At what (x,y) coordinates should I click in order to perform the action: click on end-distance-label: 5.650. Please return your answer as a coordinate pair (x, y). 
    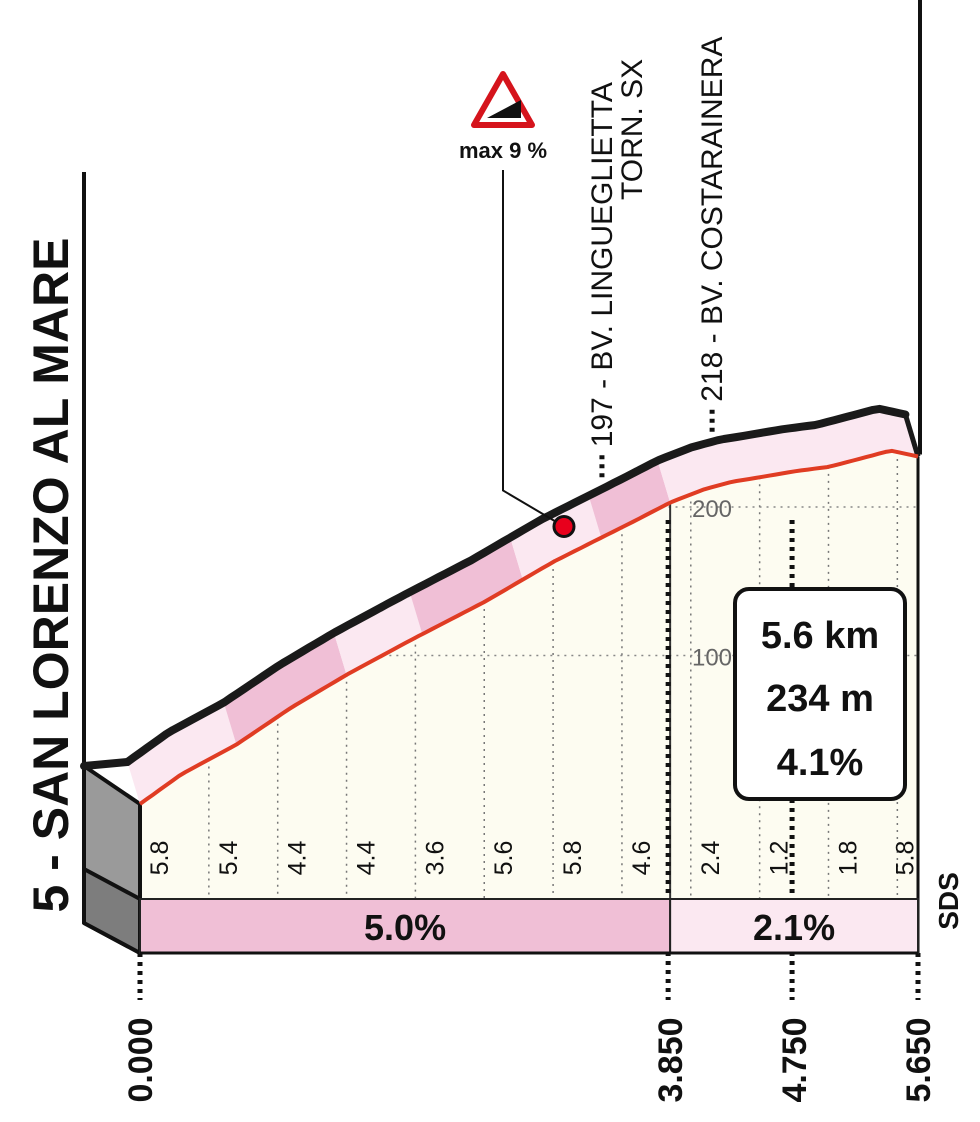
    Looking at the image, I should click on (919, 1059).